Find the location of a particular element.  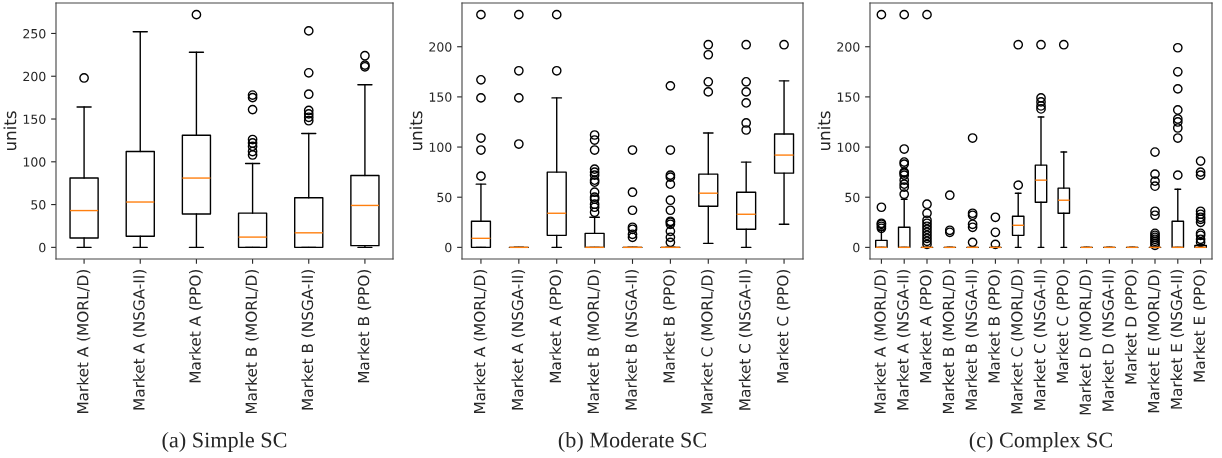

x-tick-label: Market D (PPO) is located at coordinates (1131, 327).